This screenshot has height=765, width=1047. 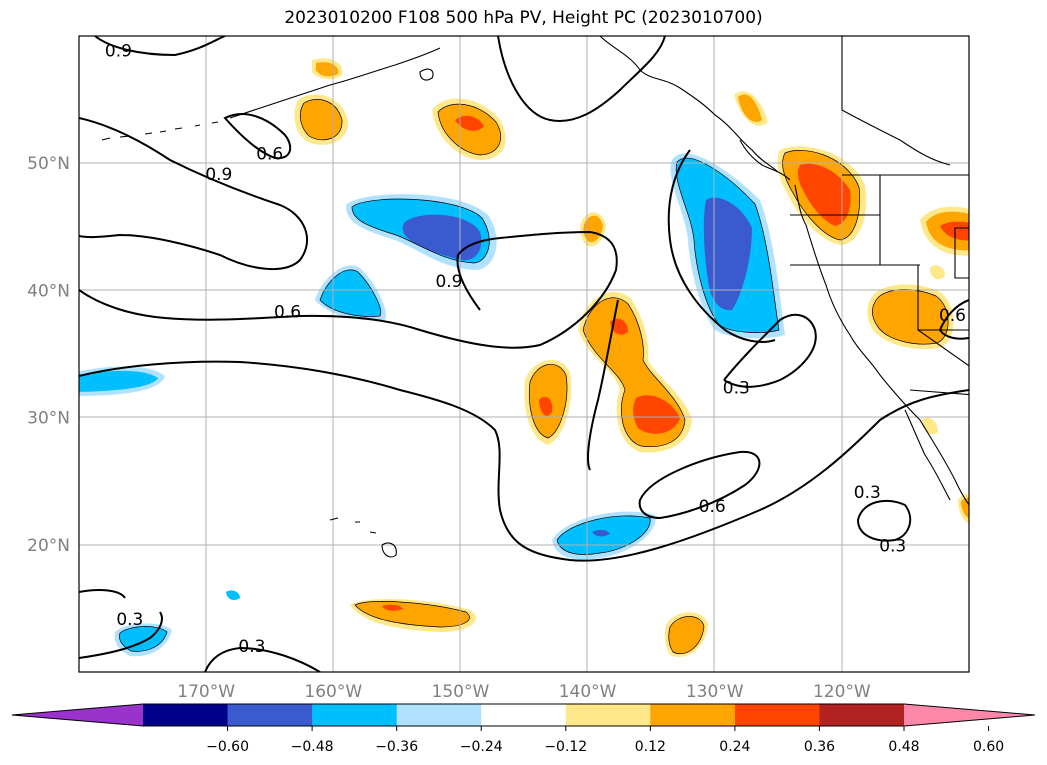 I want to click on colorbar-tick-label: 0.24, so click(x=734, y=747).